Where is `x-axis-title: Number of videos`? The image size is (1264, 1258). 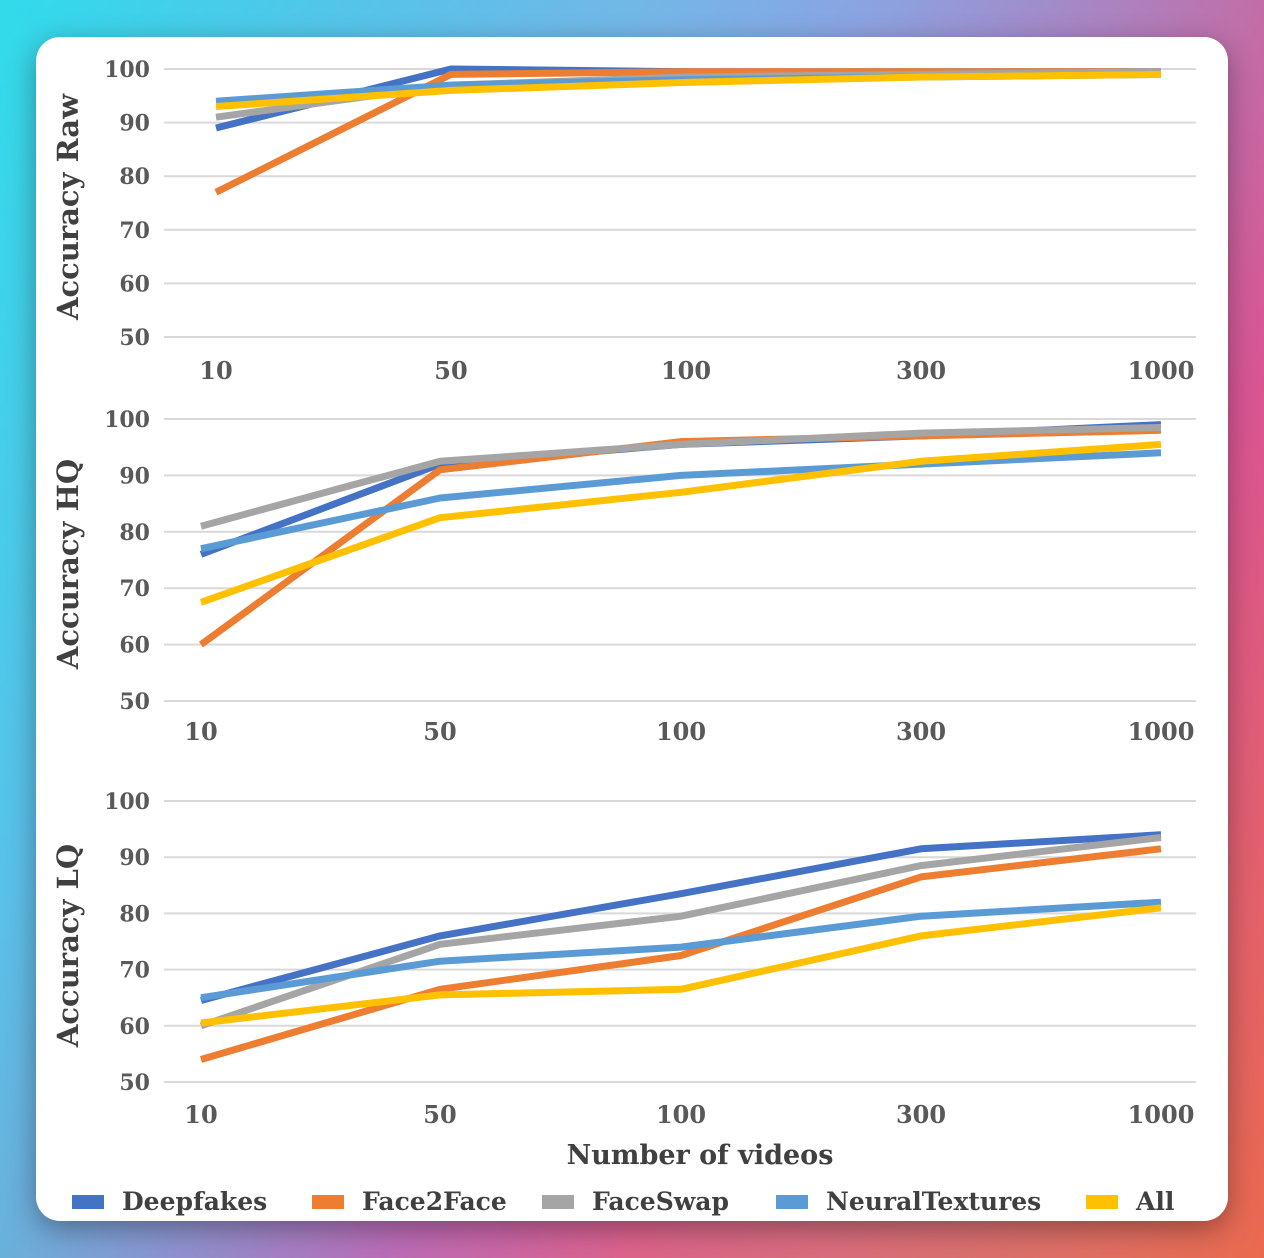
x-axis-title: Number of videos is located at coordinates (700, 1155).